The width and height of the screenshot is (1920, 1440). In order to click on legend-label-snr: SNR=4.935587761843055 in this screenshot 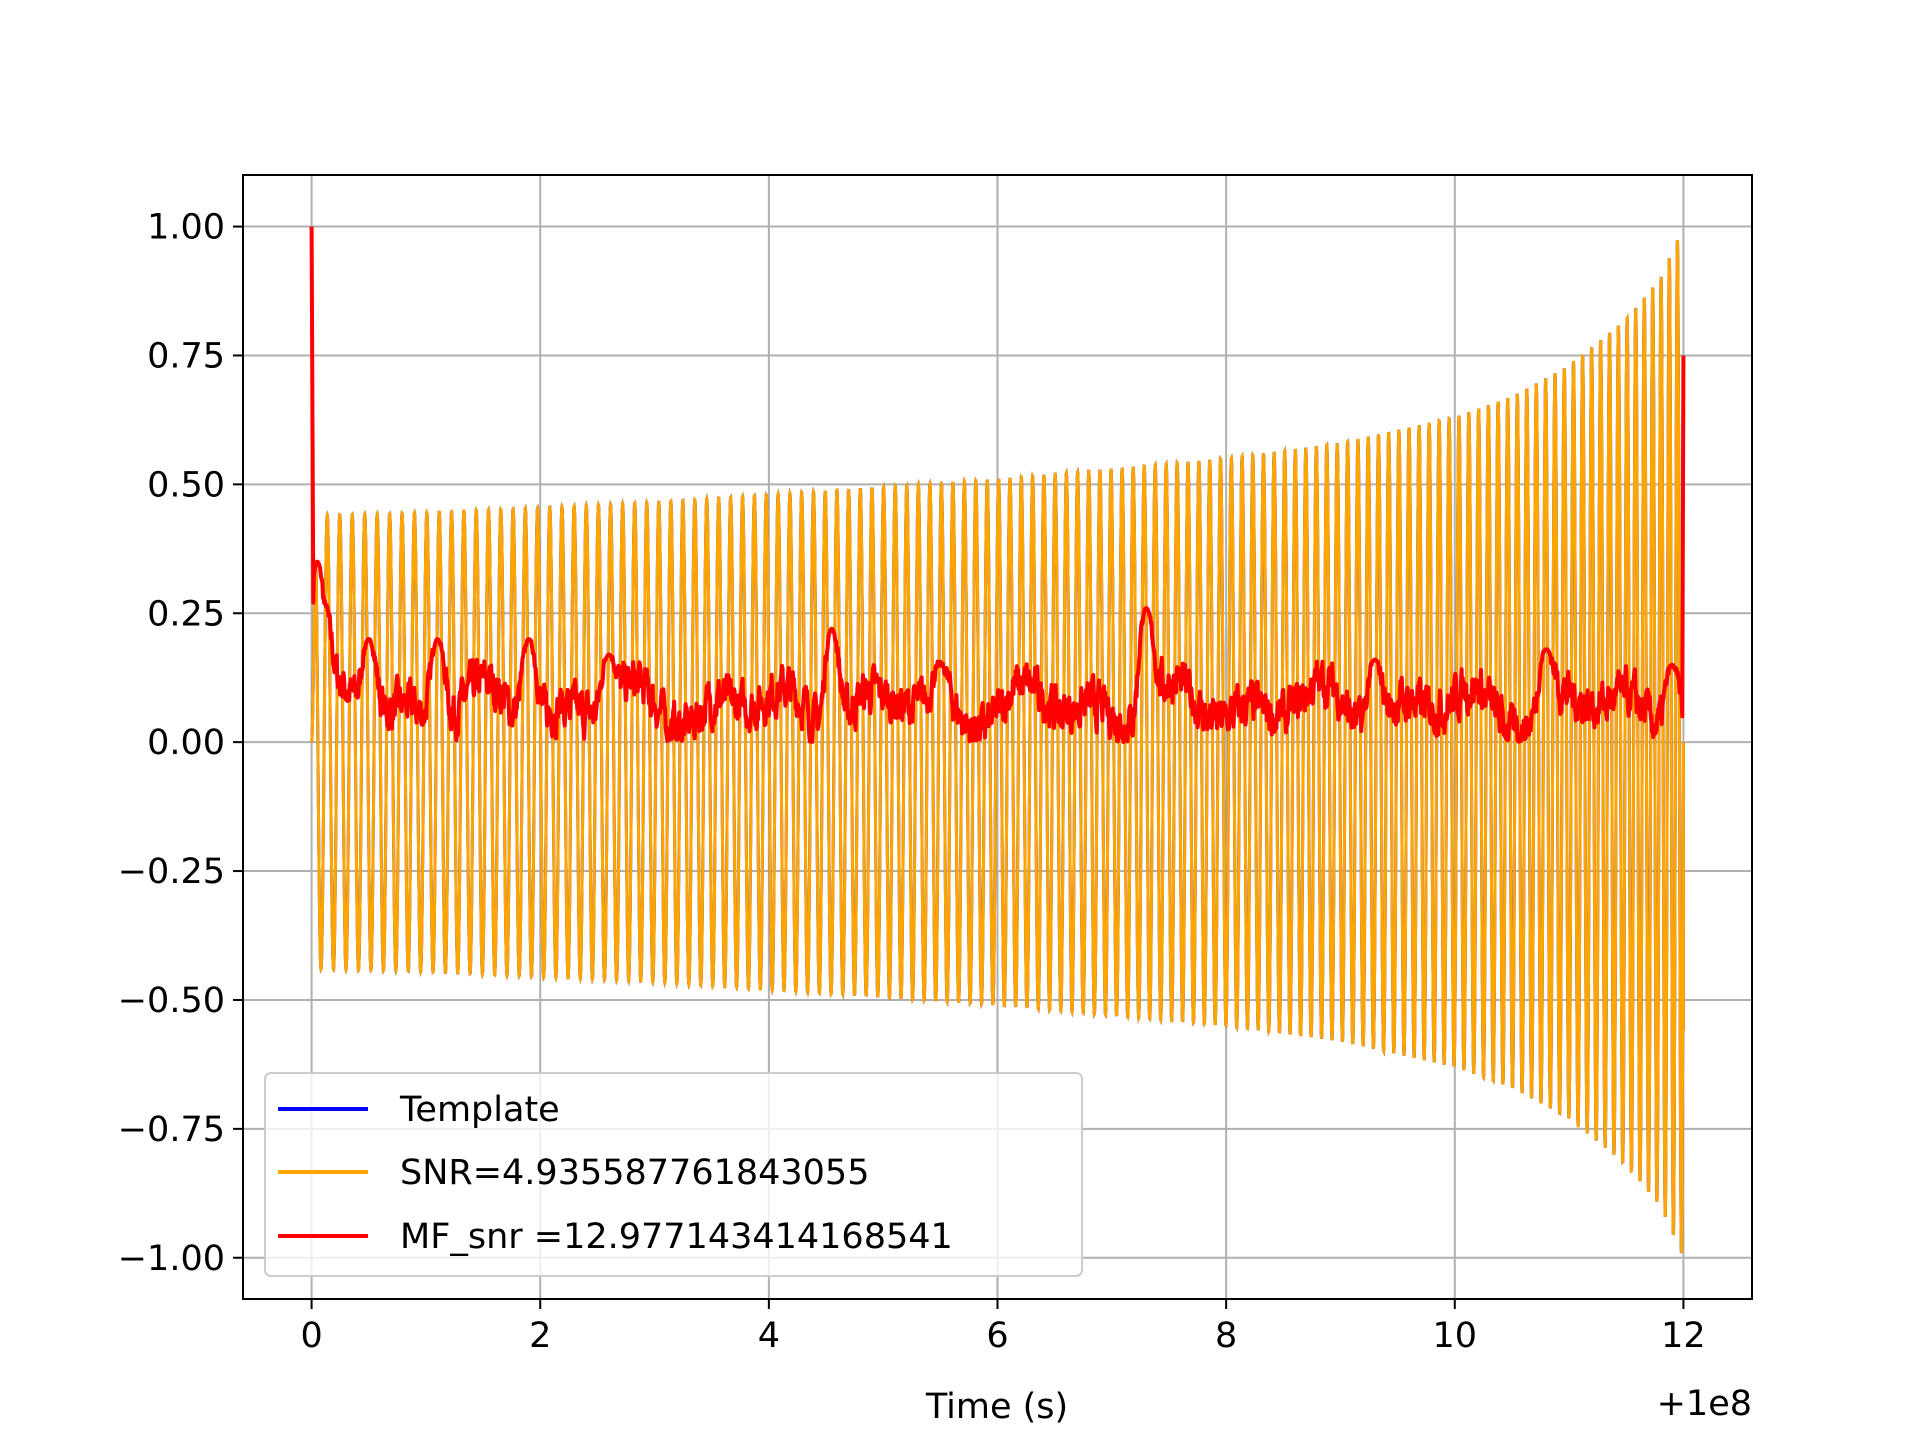, I will do `click(634, 1173)`.